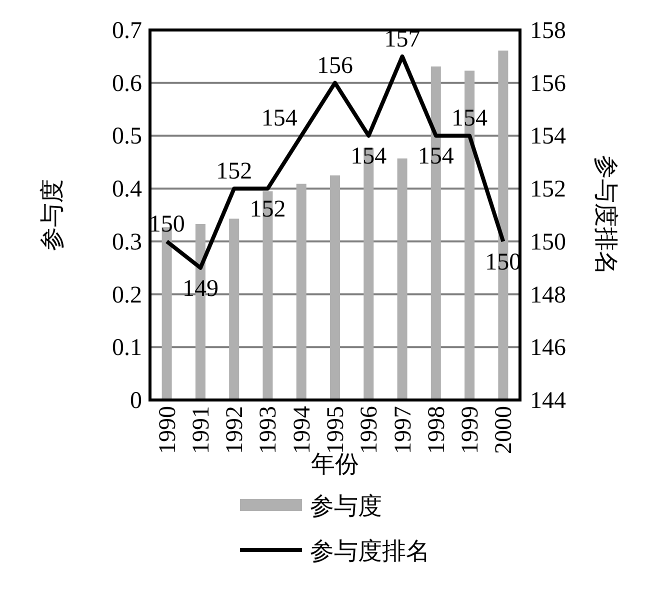  What do you see at coordinates (335, 65) in the screenshot?
I see `data-label: 156` at bounding box center [335, 65].